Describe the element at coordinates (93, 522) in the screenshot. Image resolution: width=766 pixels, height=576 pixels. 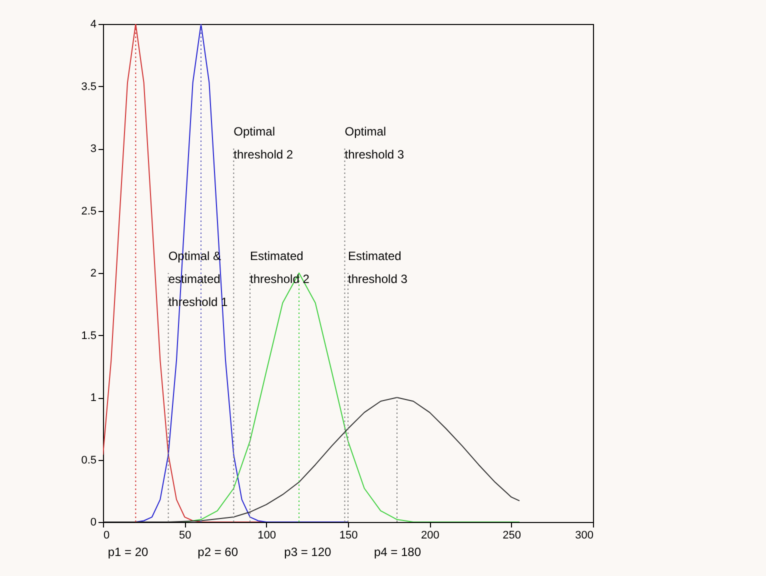
I see `y-tick-label: 0` at that location.